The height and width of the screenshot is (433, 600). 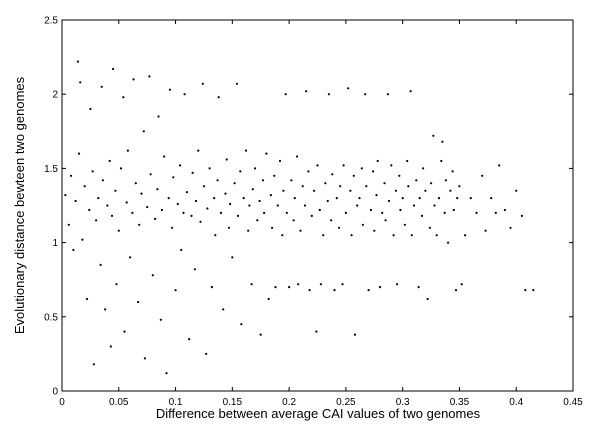 I want to click on y-tick-label: 1, so click(x=55, y=243).